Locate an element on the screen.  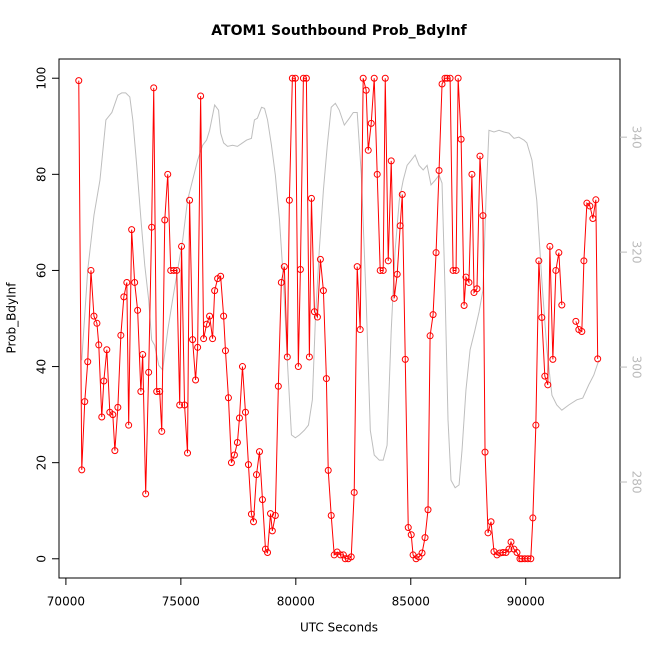
x-tick-label: 75000 is located at coordinates (181, 602).